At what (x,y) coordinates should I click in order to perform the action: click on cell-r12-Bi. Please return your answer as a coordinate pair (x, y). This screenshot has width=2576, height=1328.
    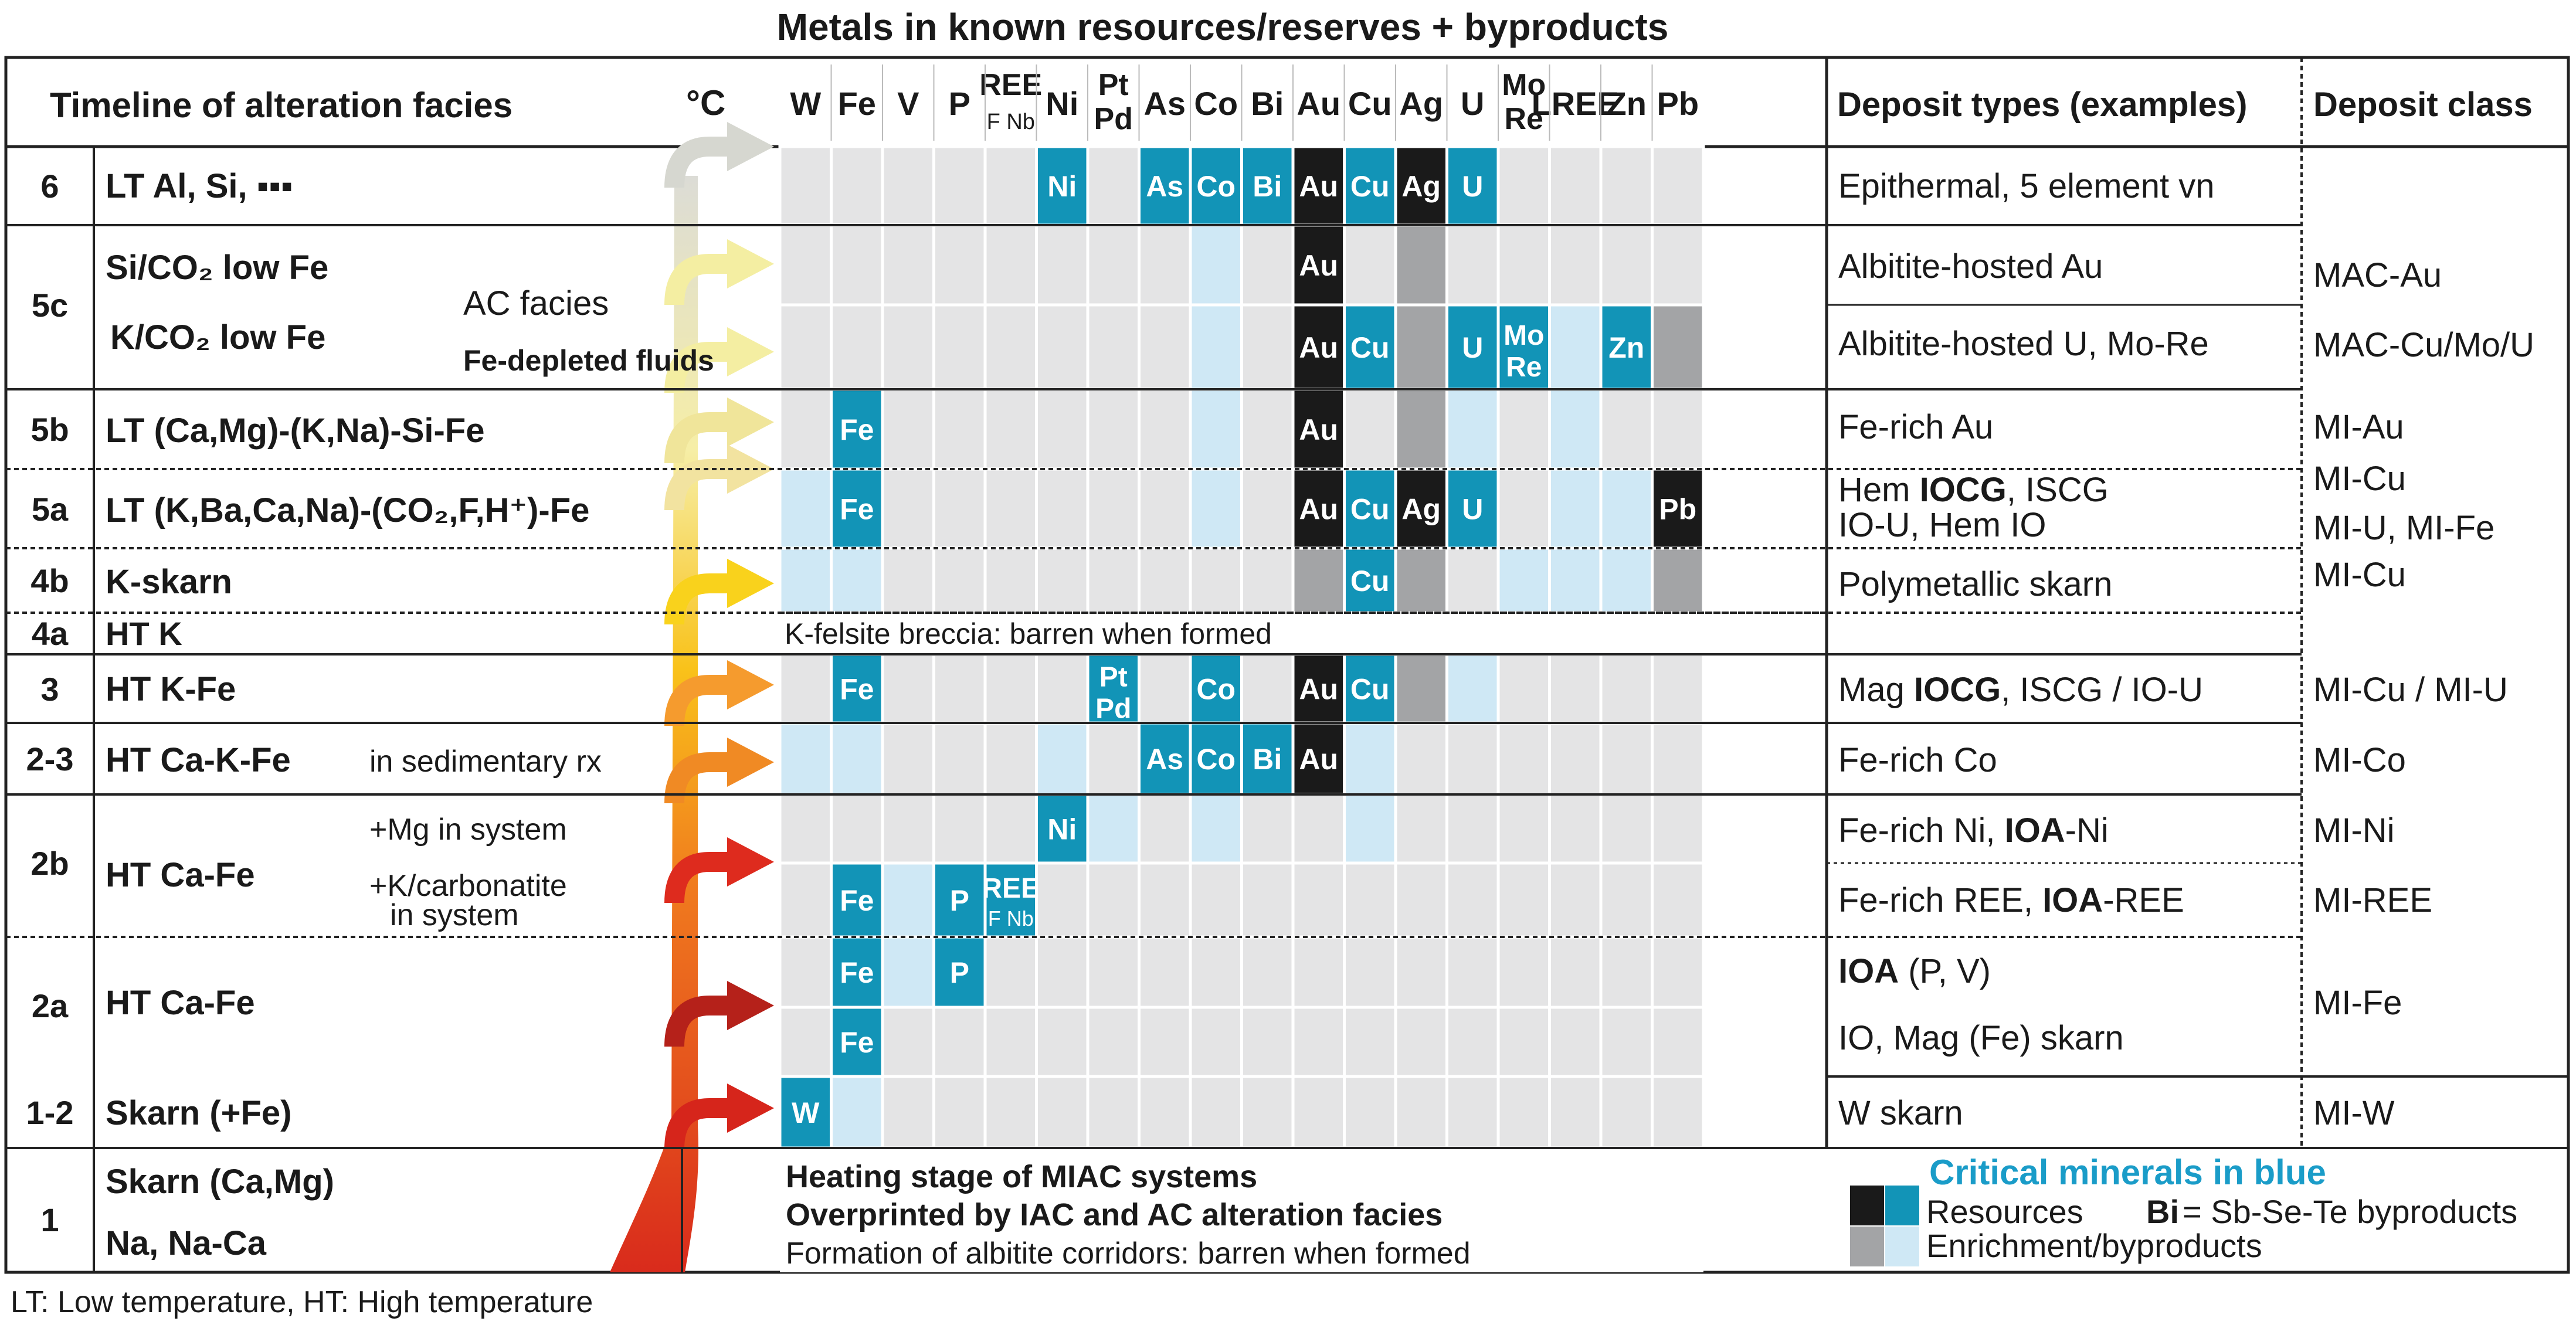
    Looking at the image, I should click on (1267, 1112).